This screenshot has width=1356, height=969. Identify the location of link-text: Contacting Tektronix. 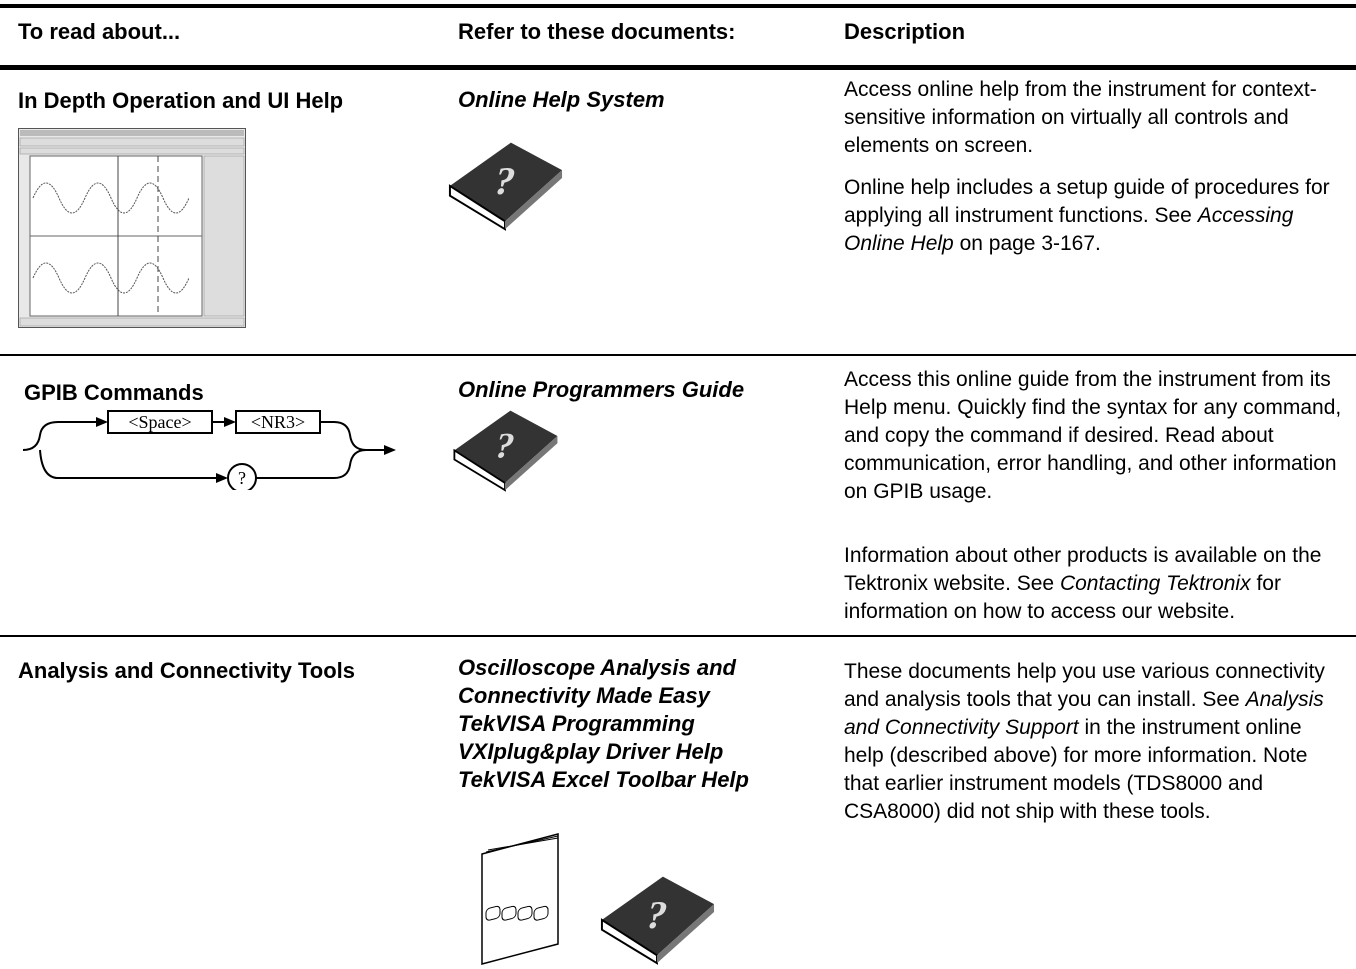
(1155, 583).